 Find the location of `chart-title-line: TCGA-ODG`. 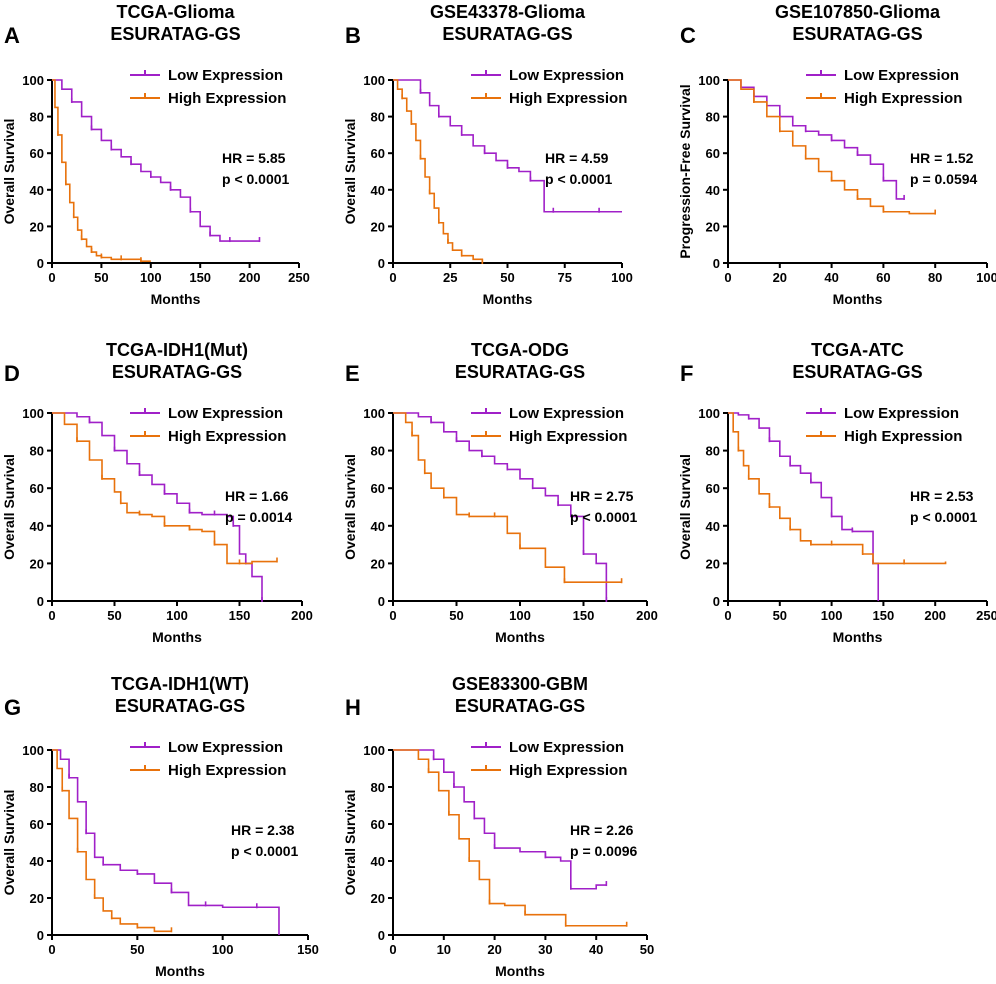

chart-title-line: TCGA-ODG is located at coordinates (520, 350).